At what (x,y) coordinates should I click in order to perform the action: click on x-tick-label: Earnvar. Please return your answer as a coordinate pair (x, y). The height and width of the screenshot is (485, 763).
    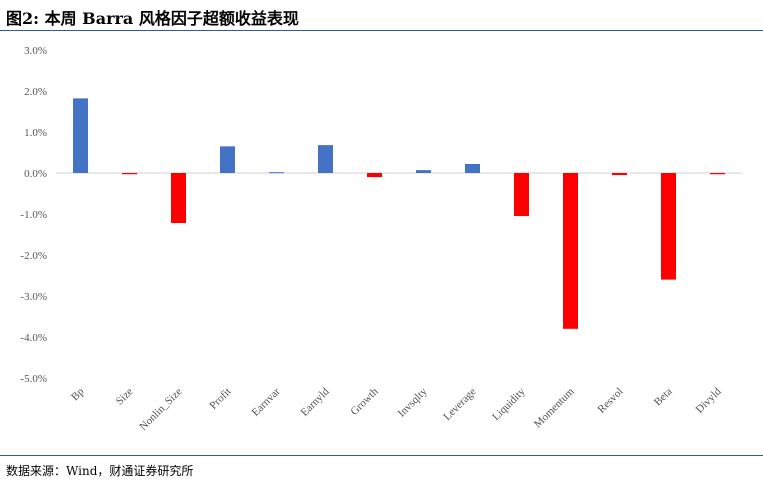
    Looking at the image, I should click on (266, 401).